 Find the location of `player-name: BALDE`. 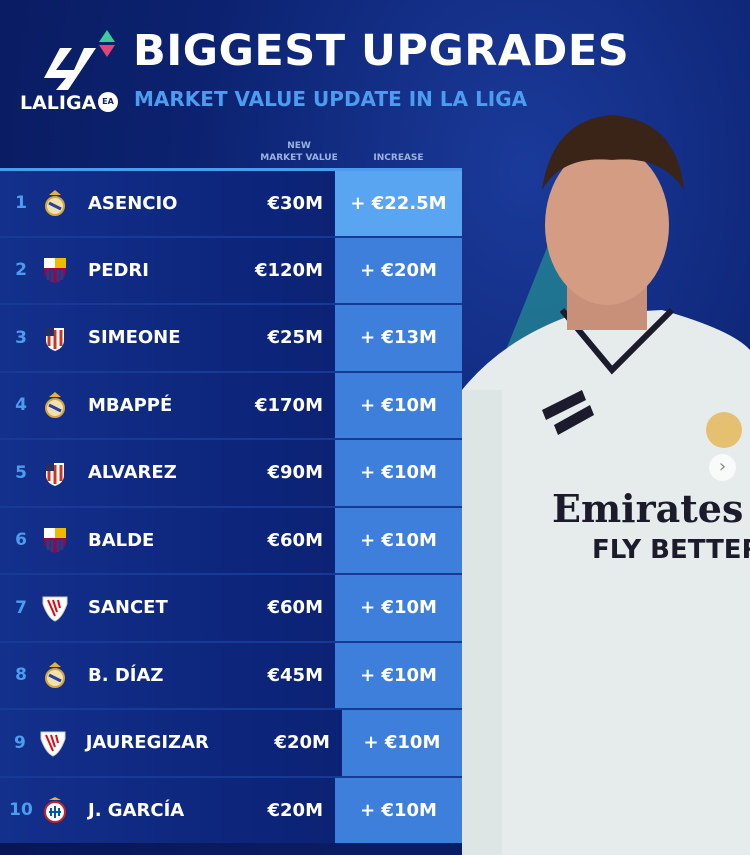

player-name: BALDE is located at coordinates (121, 540).